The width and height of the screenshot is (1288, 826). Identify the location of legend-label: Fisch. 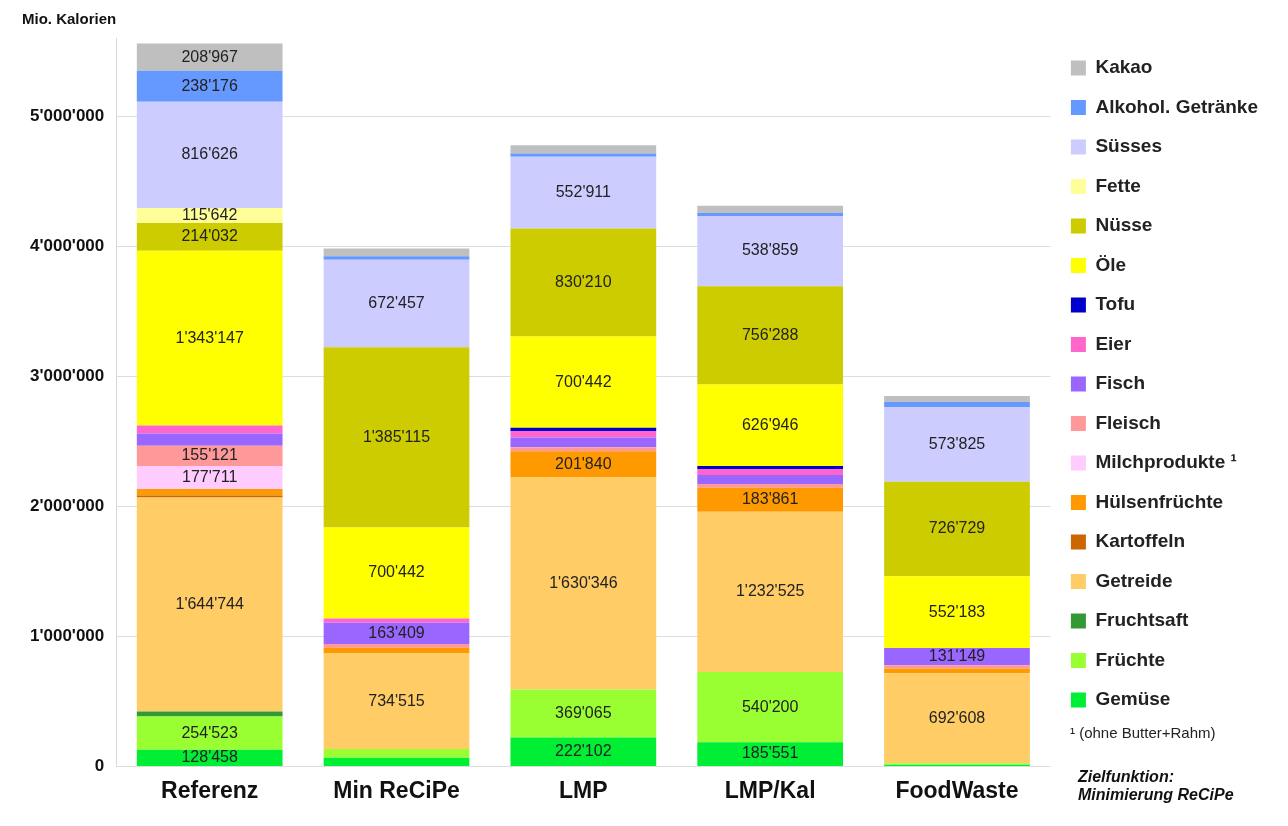
(1120, 383).